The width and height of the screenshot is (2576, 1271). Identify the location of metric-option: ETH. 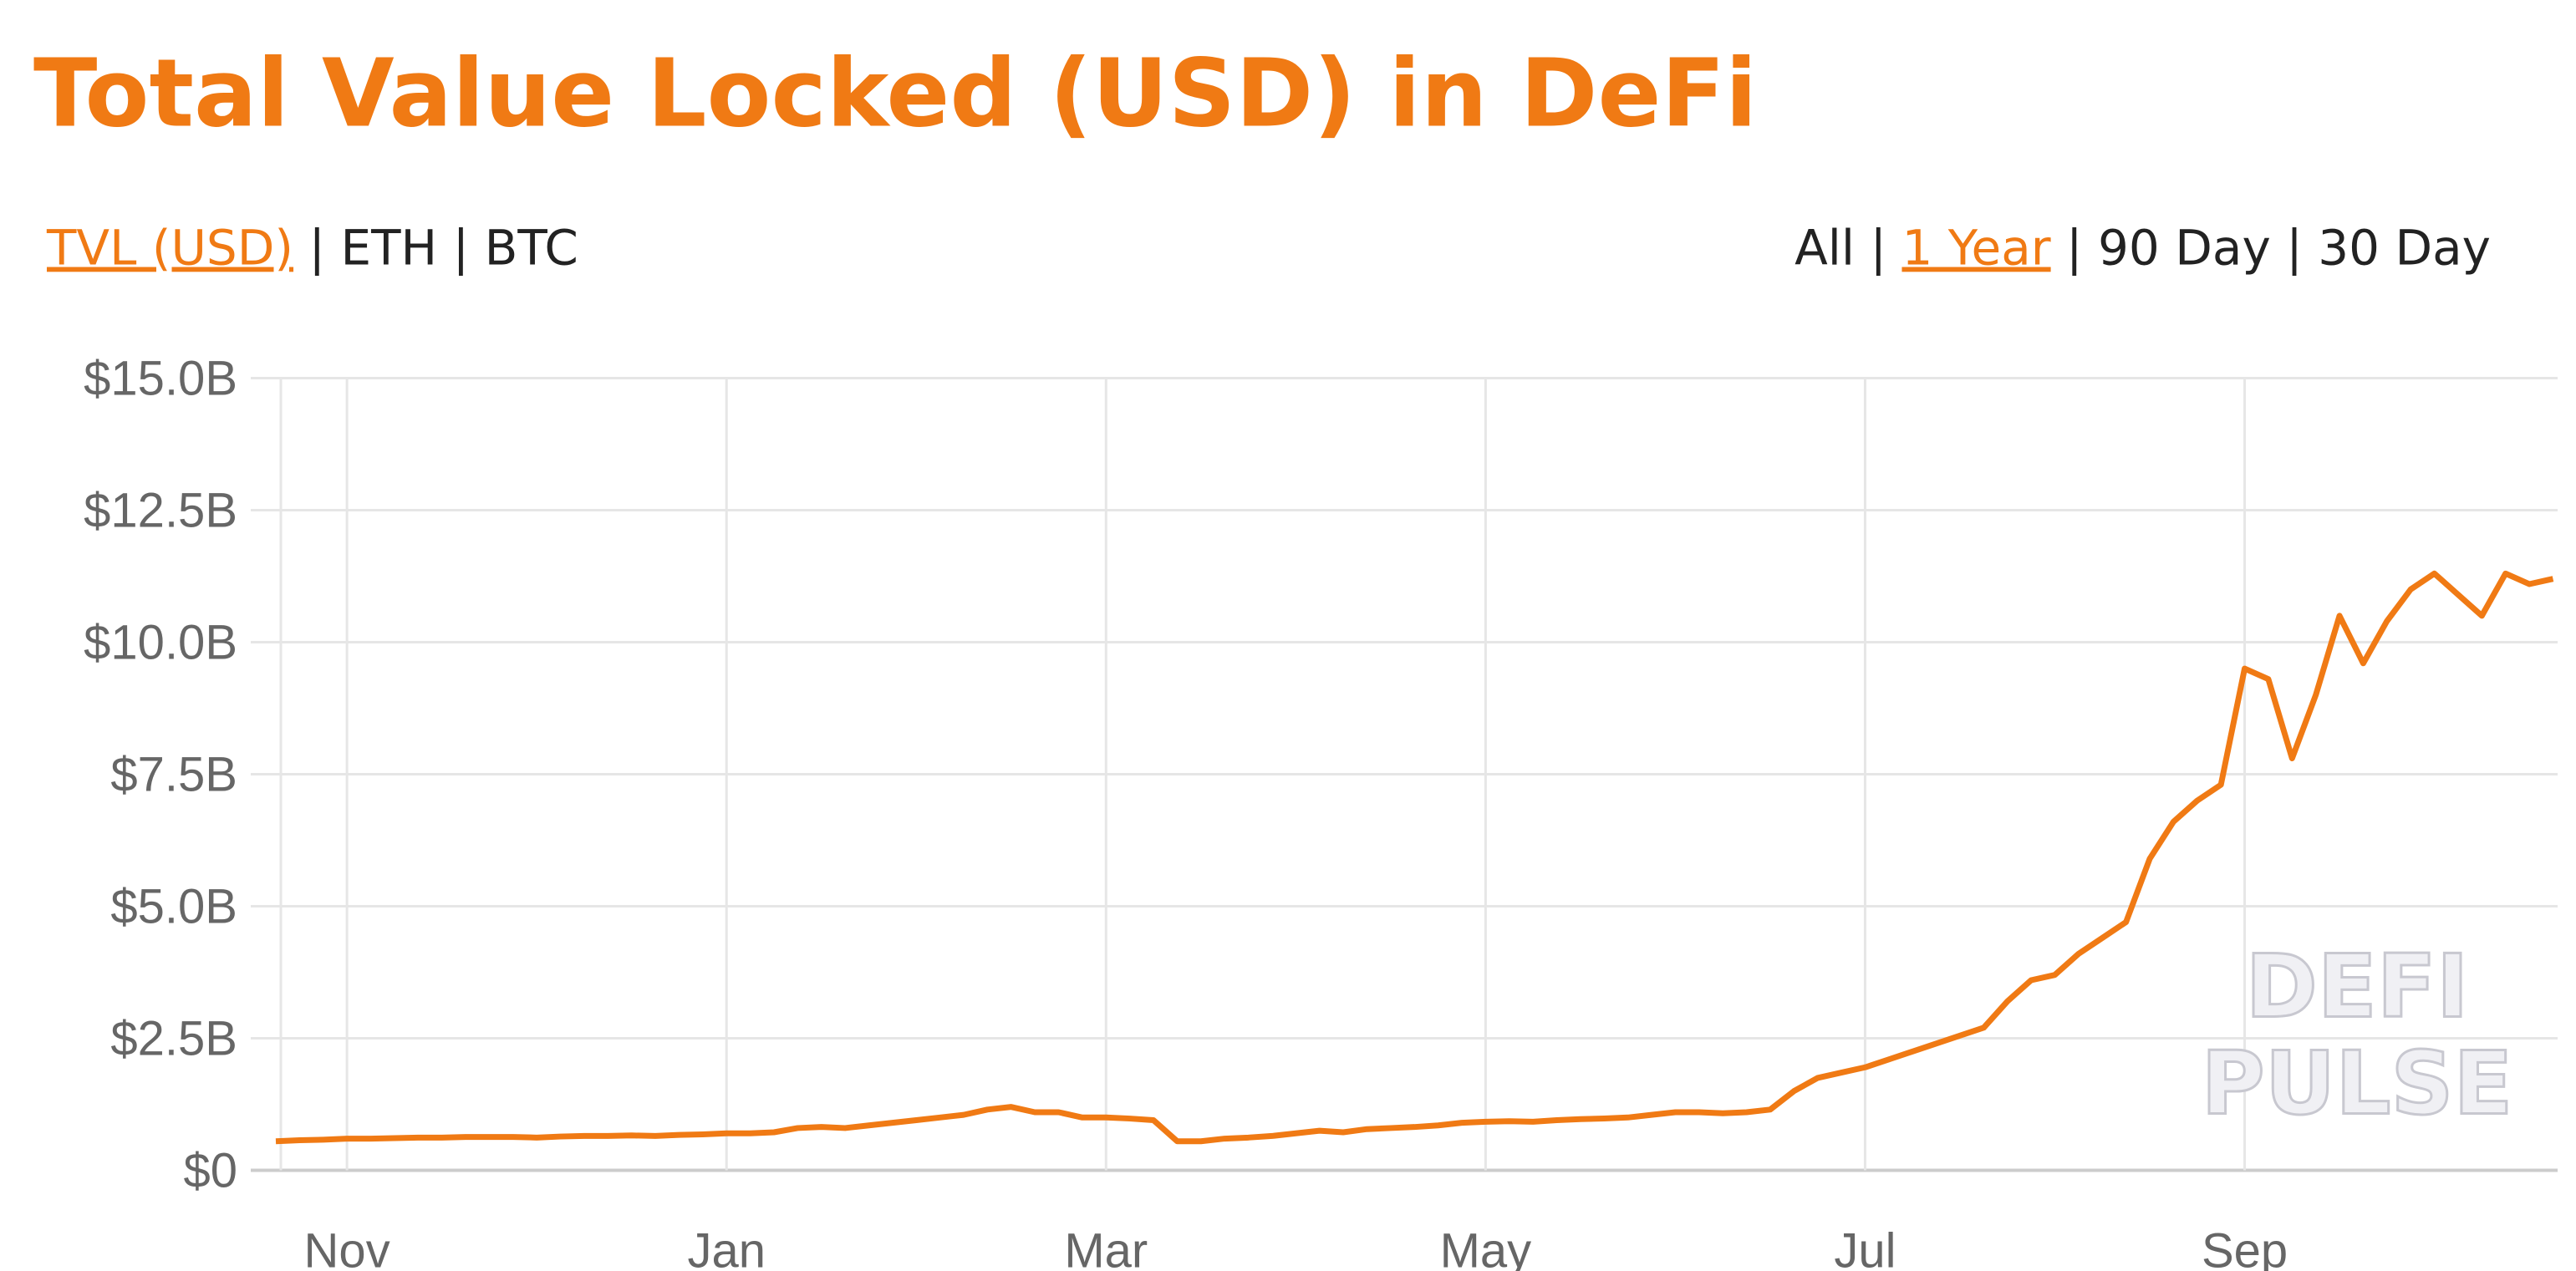
(388, 248).